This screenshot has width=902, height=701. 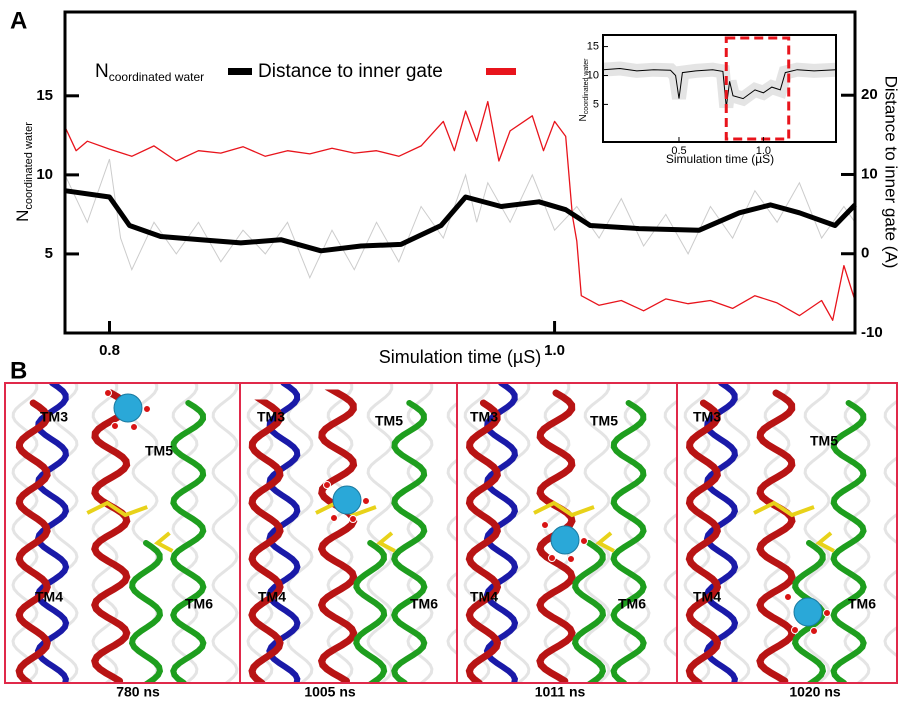 What do you see at coordinates (460, 221) in the screenshot?
I see `series-line` at bounding box center [460, 221].